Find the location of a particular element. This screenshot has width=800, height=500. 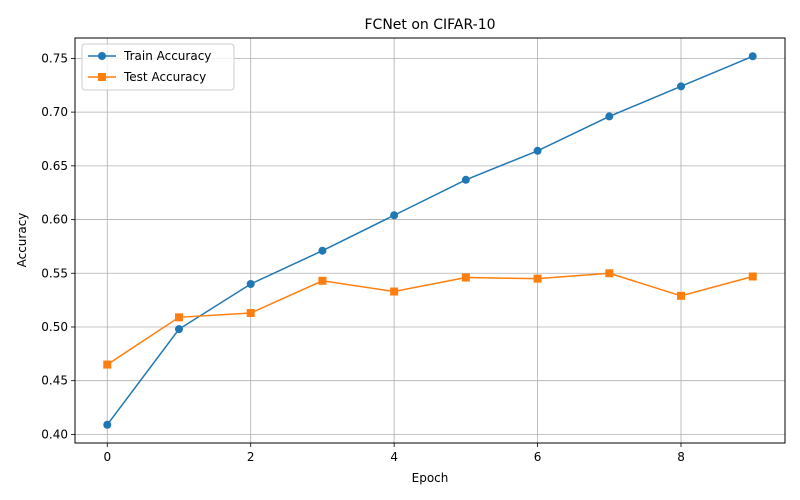

x-tick-label: 8 is located at coordinates (681, 457).